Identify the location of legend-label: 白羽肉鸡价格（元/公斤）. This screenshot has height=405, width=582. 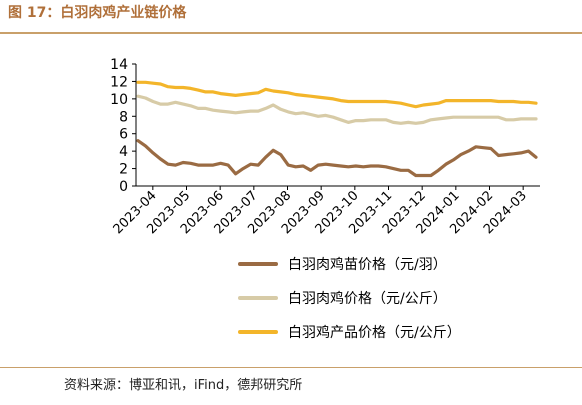
(367, 298).